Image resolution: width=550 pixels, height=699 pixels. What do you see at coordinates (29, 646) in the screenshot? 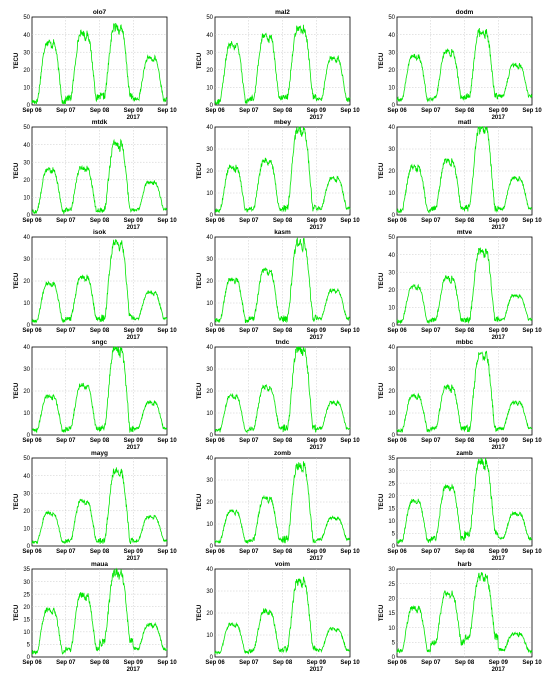
I see `y-tick-label: 5` at bounding box center [29, 646].